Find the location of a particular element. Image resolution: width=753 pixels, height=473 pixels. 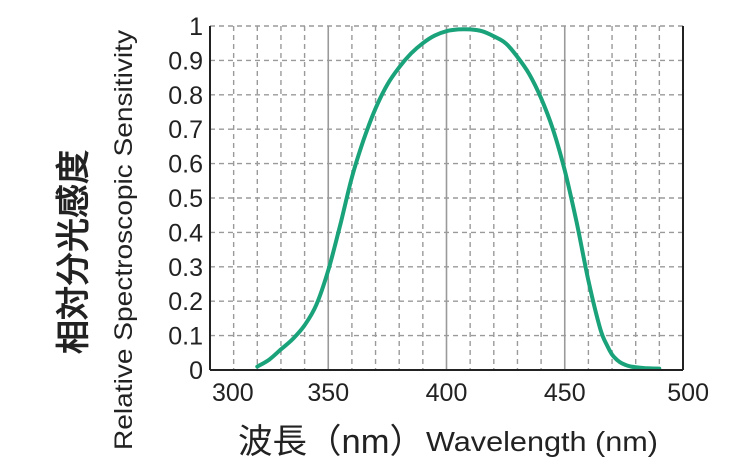

y-axis-label-english: Relative Spectroscopic Sensitivity is located at coordinates (124, 239).